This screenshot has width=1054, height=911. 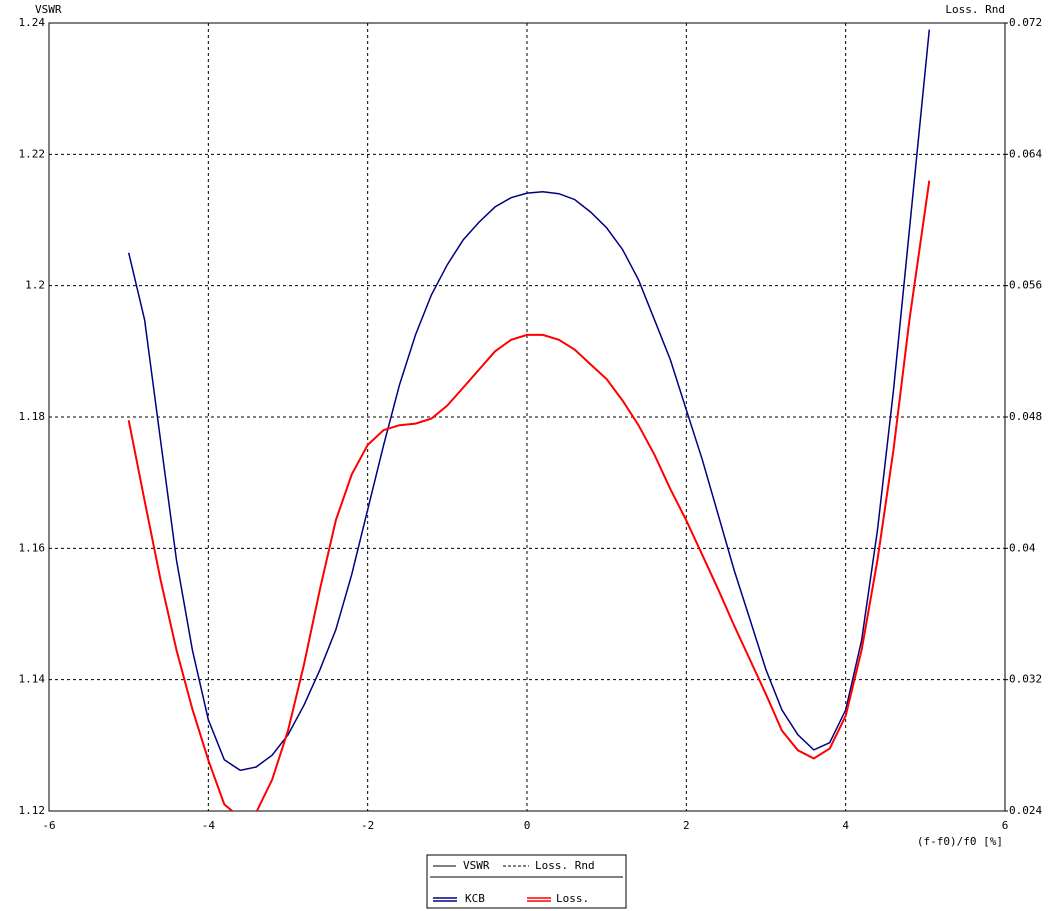 What do you see at coordinates (32, 153) in the screenshot?
I see `y-tick-label: 1.22` at bounding box center [32, 153].